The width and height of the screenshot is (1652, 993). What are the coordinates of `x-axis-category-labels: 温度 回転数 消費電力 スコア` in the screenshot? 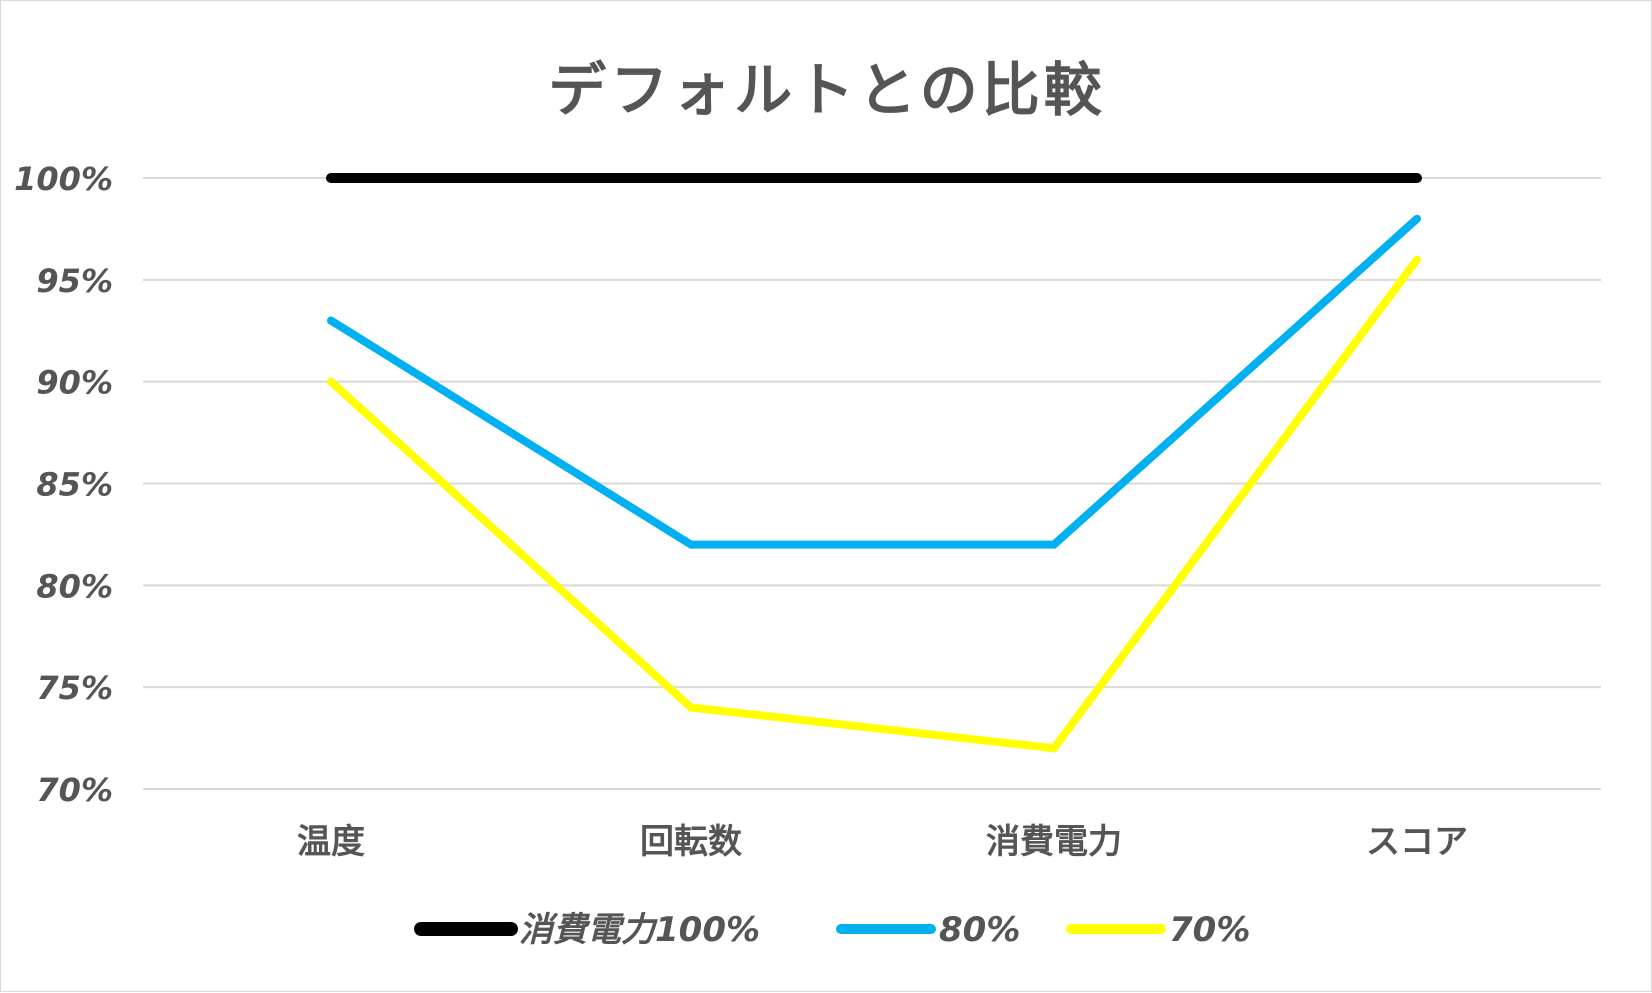 It's located at (882, 842).